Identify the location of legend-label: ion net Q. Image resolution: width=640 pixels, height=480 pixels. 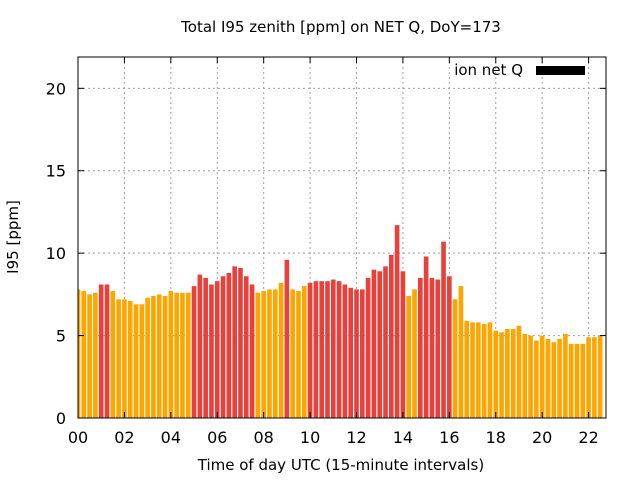
(488, 70).